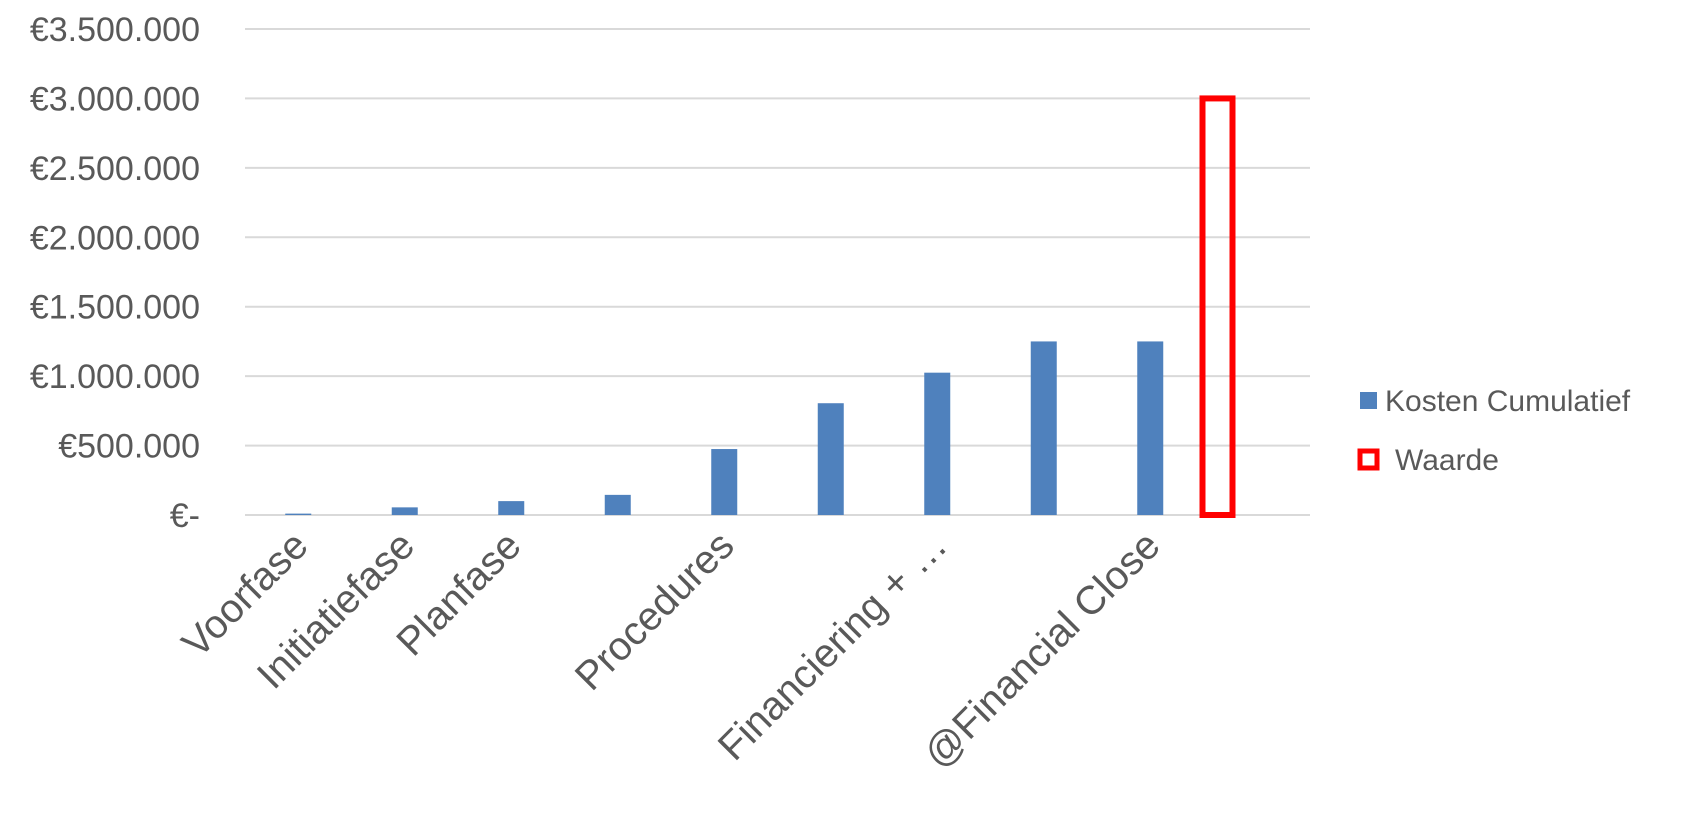  What do you see at coordinates (655, 611) in the screenshot?
I see `x-category-label: Procedures` at bounding box center [655, 611].